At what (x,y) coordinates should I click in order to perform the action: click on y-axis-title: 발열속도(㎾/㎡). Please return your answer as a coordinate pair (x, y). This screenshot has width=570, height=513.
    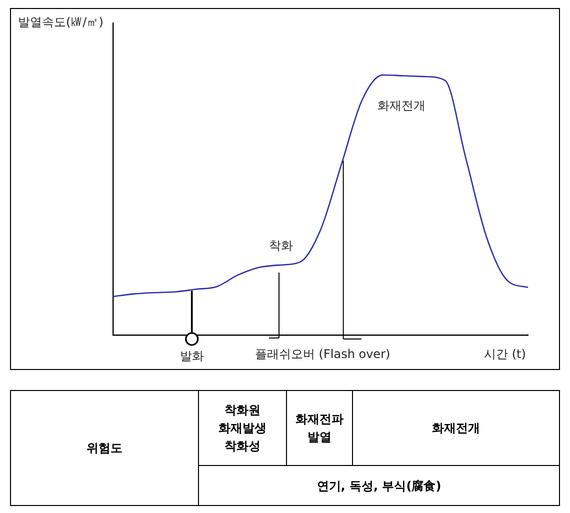
    Looking at the image, I should click on (61, 22).